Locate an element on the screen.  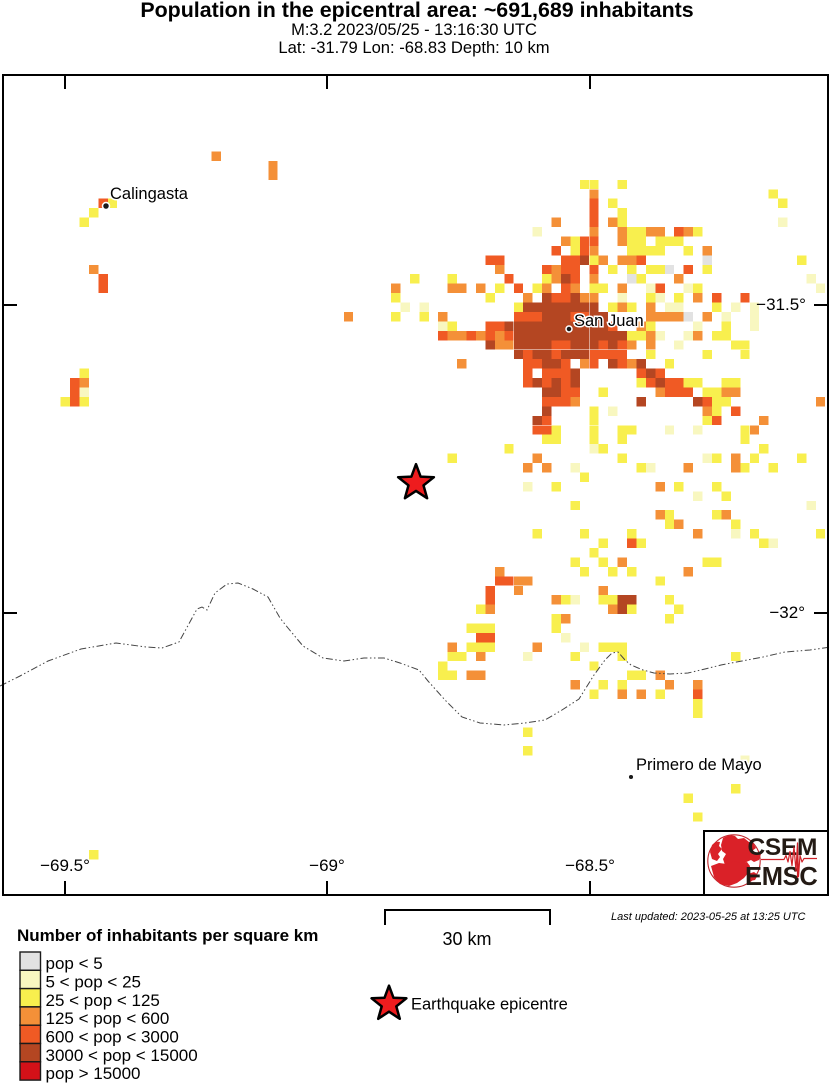
svg-text:Lat: -31.79 Lon: -68.83 Depth:: Lat: -31.79 Lon: -68.83 Depth: 10 km is located at coordinates (413, 47).